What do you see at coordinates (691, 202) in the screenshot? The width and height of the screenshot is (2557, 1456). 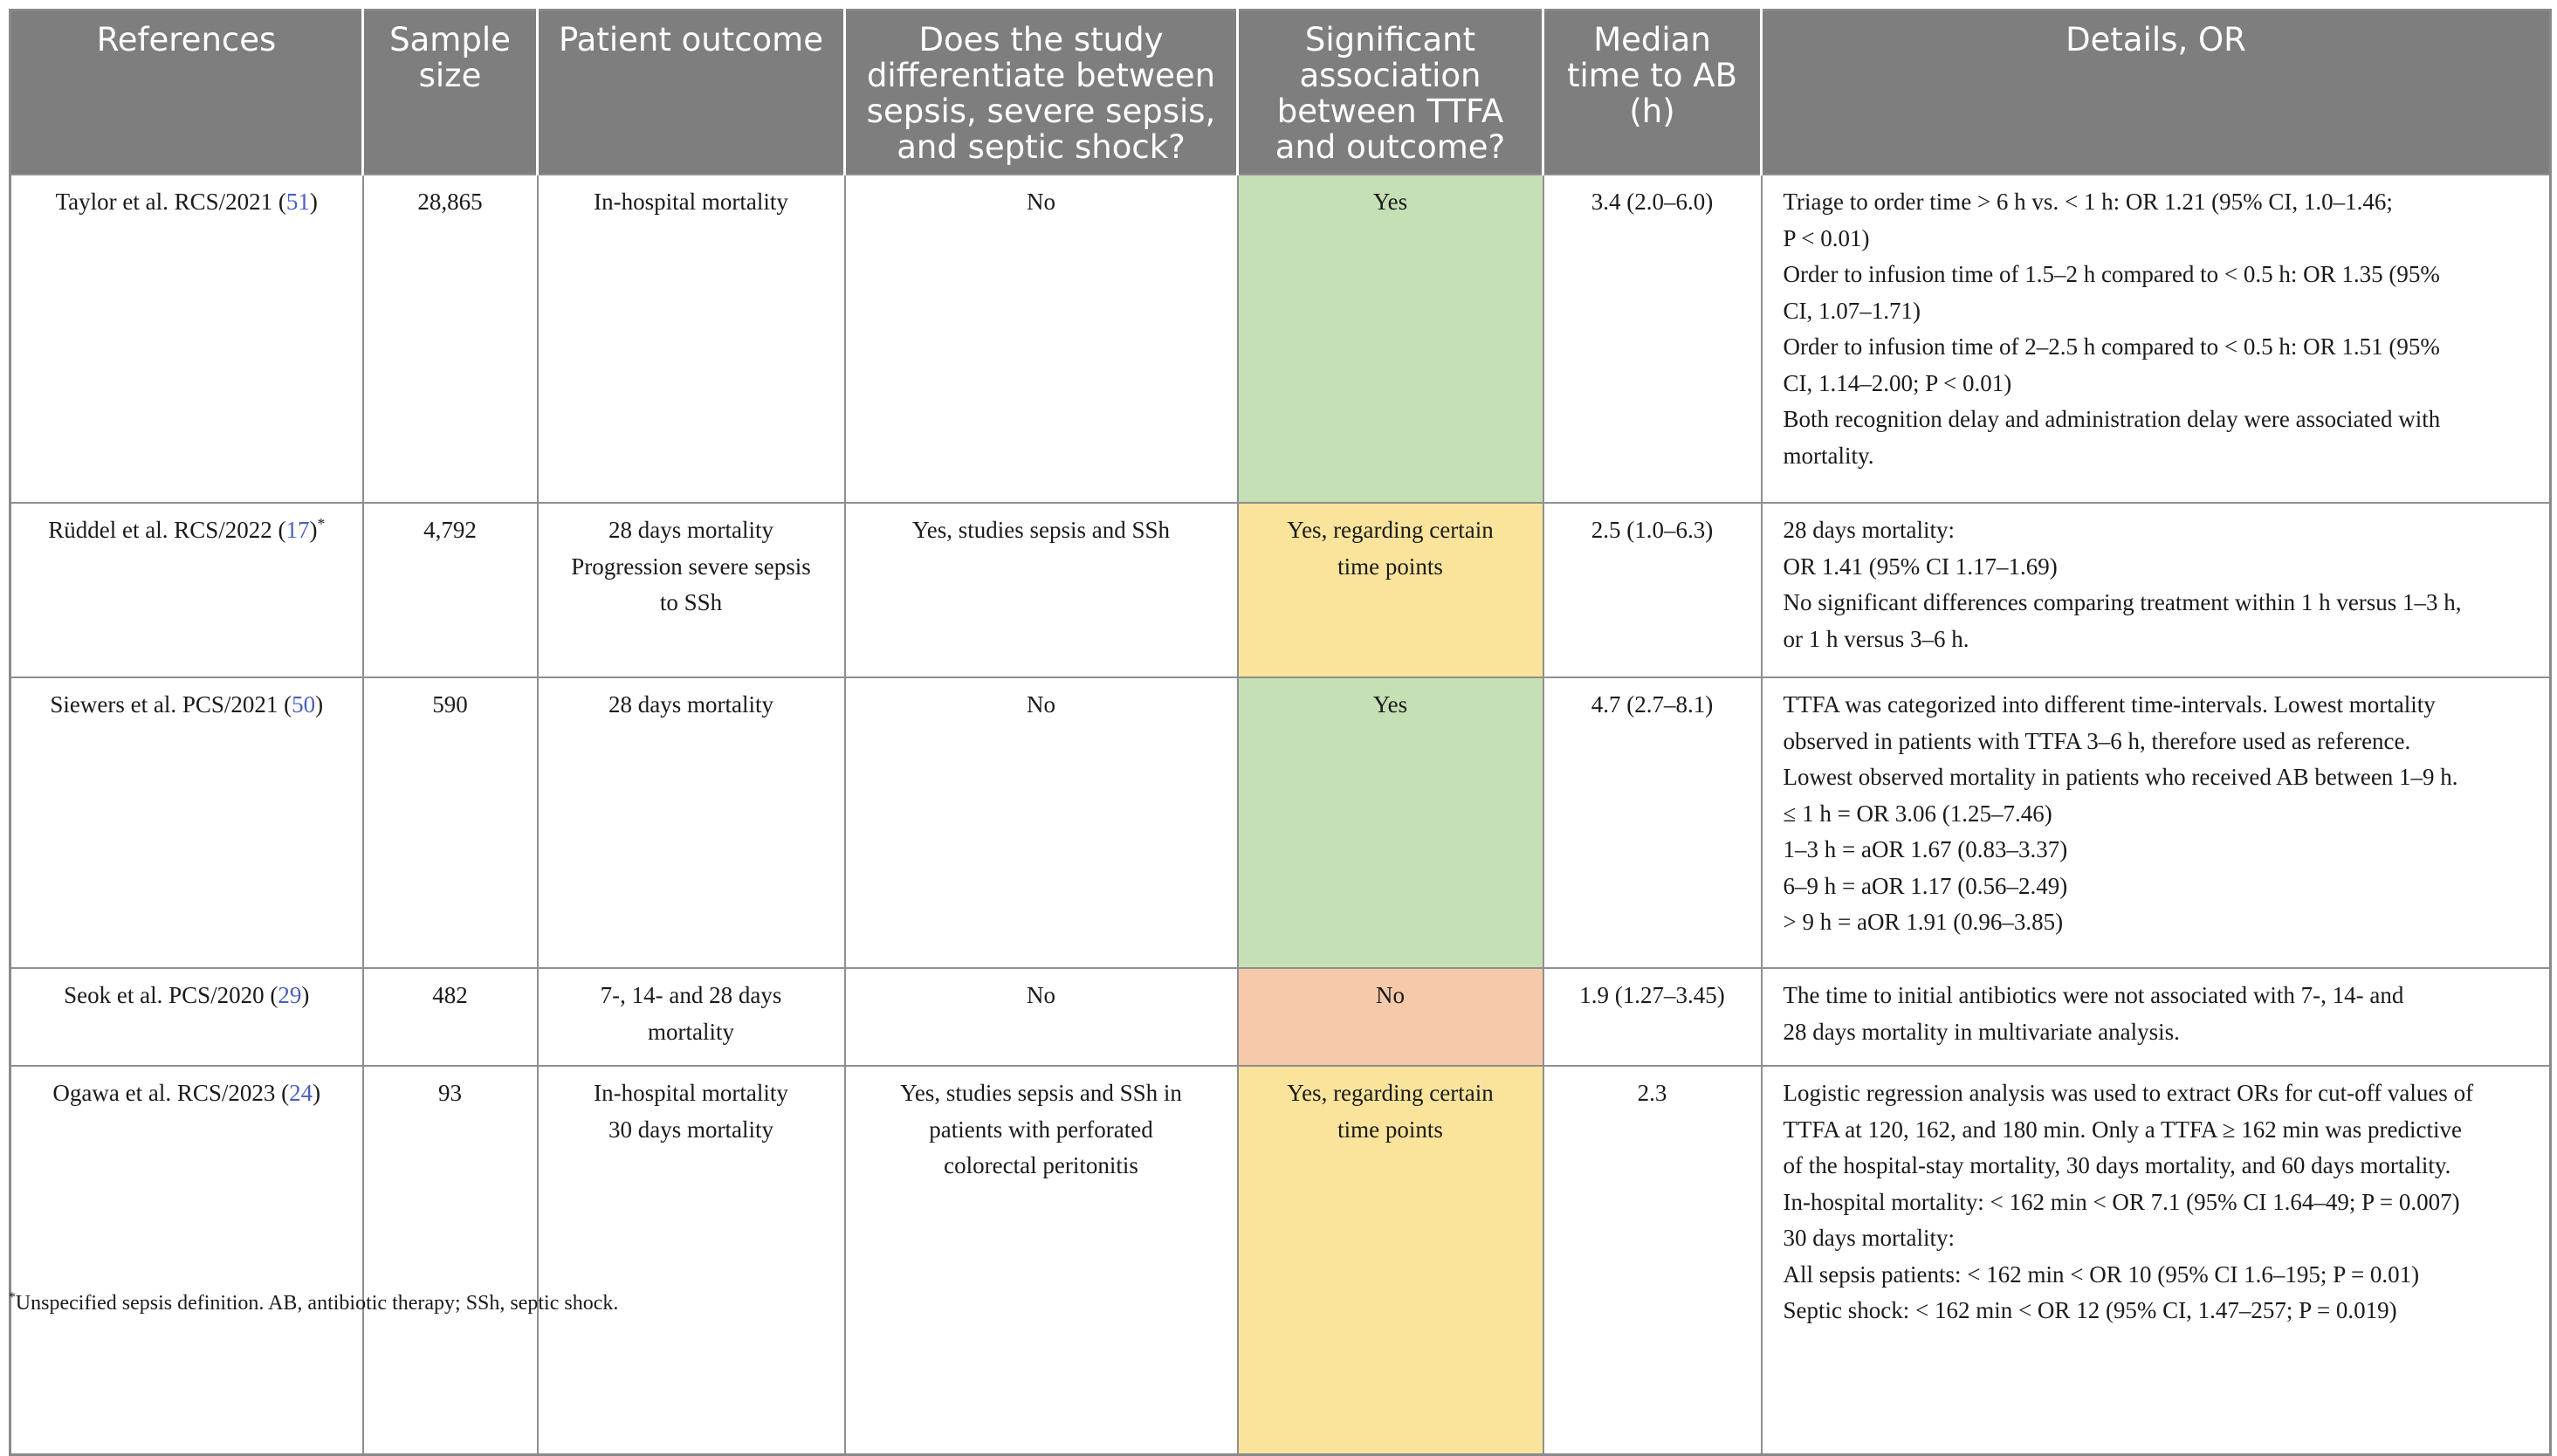 I see `cell-outcome-line: In-hospital mortality` at bounding box center [691, 202].